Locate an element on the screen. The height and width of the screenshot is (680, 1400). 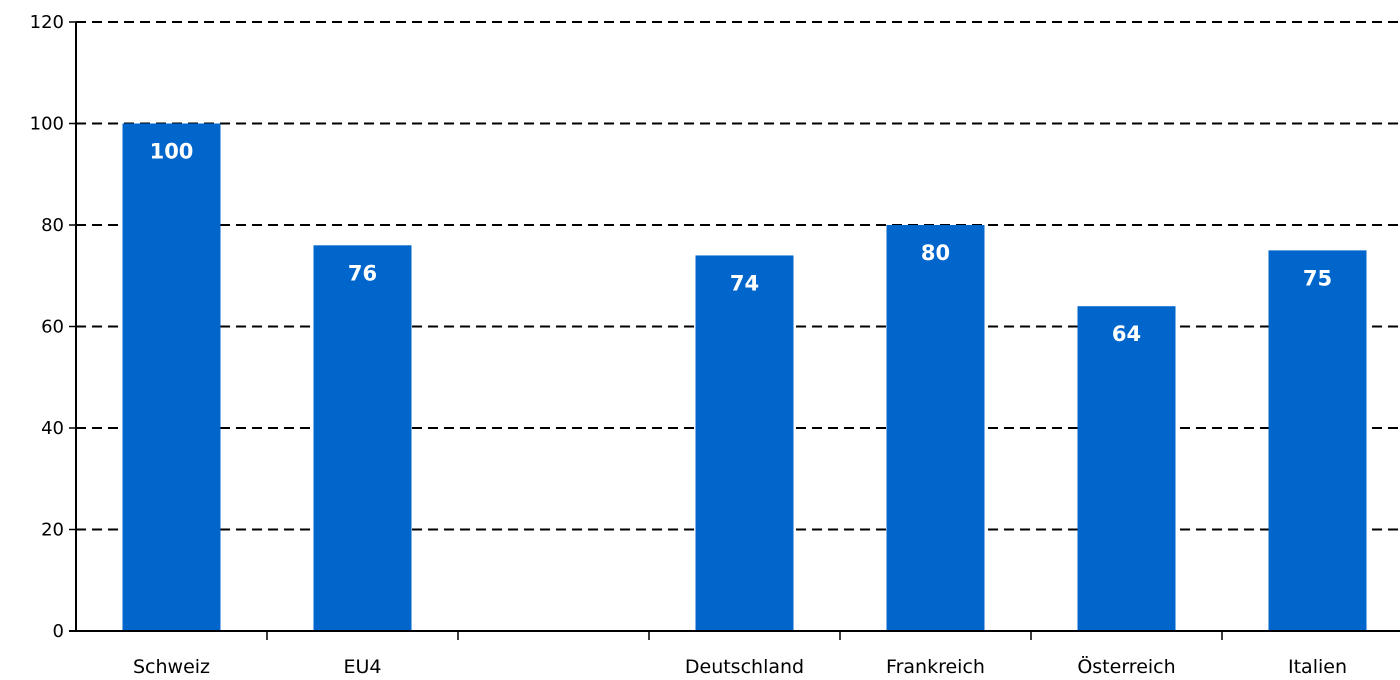
data-label: 74 is located at coordinates (744, 283).